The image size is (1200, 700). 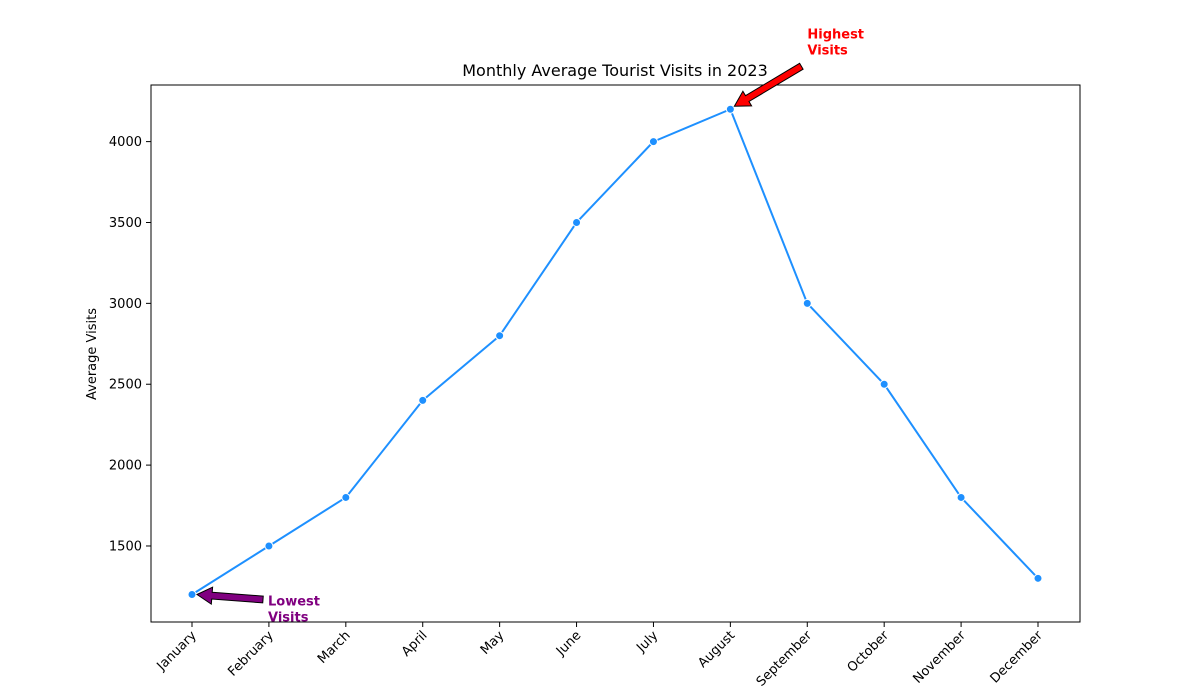 I want to click on highest-visits-label: Highest, so click(x=835, y=34).